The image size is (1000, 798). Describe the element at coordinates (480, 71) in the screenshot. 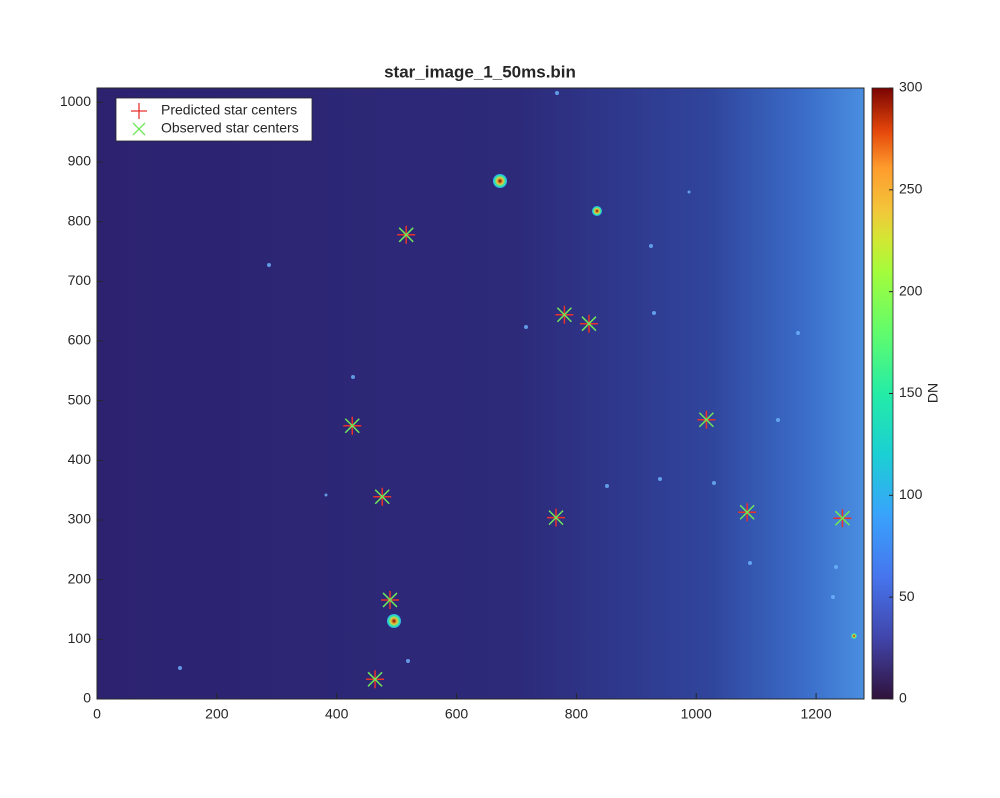

I see `chart-title: star_image_1_50ms.bin` at that location.